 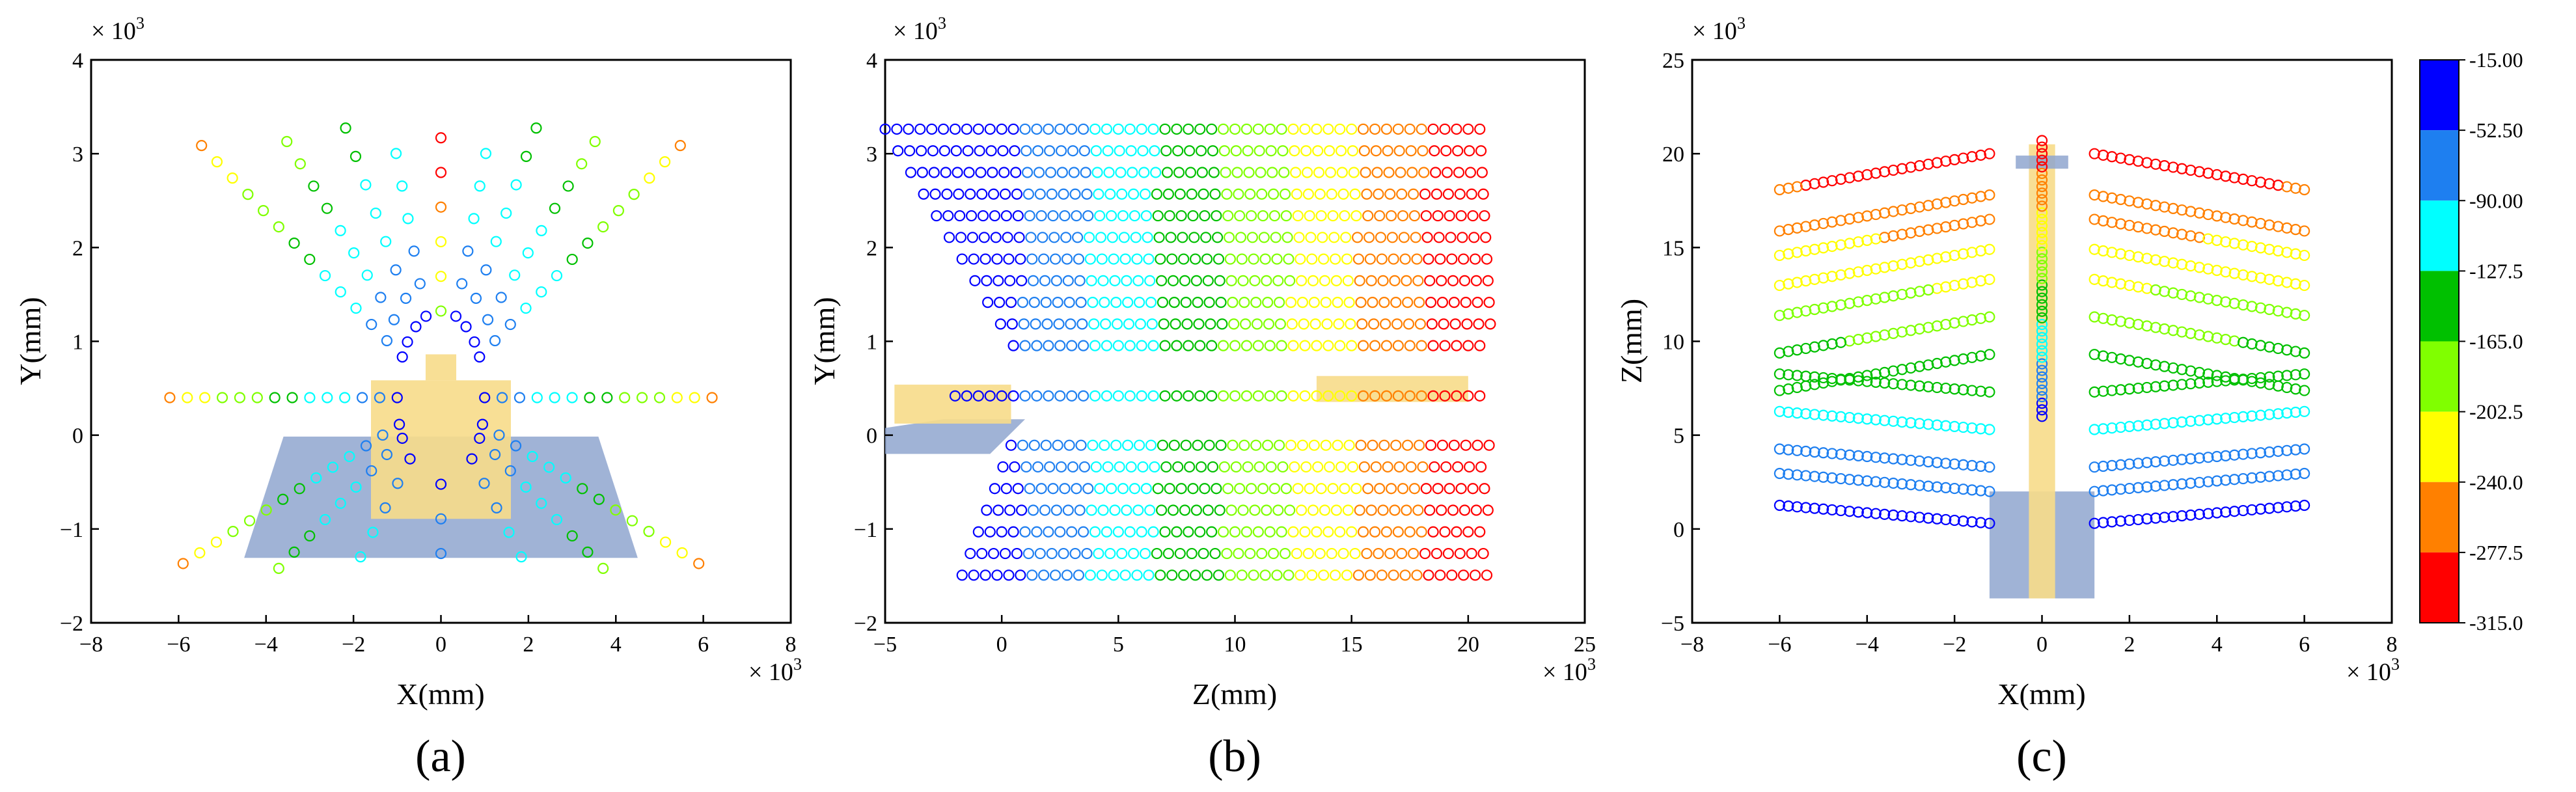 I want to click on colorbar-blocks, so click(x=2439, y=341).